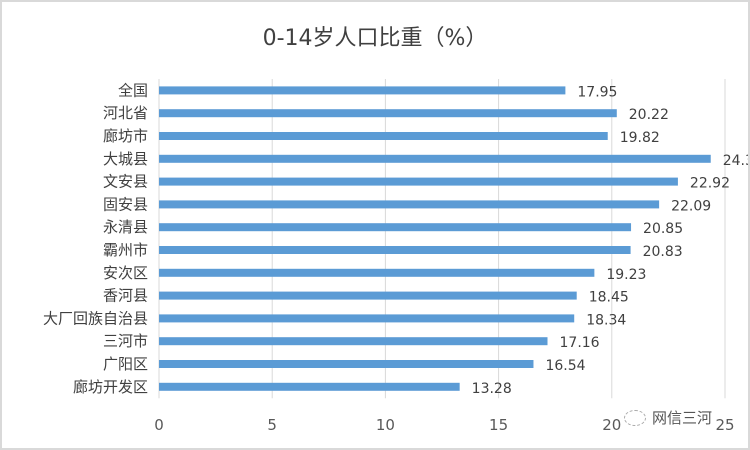 The height and width of the screenshot is (450, 750). I want to click on category-label: 大城县, so click(125, 159).